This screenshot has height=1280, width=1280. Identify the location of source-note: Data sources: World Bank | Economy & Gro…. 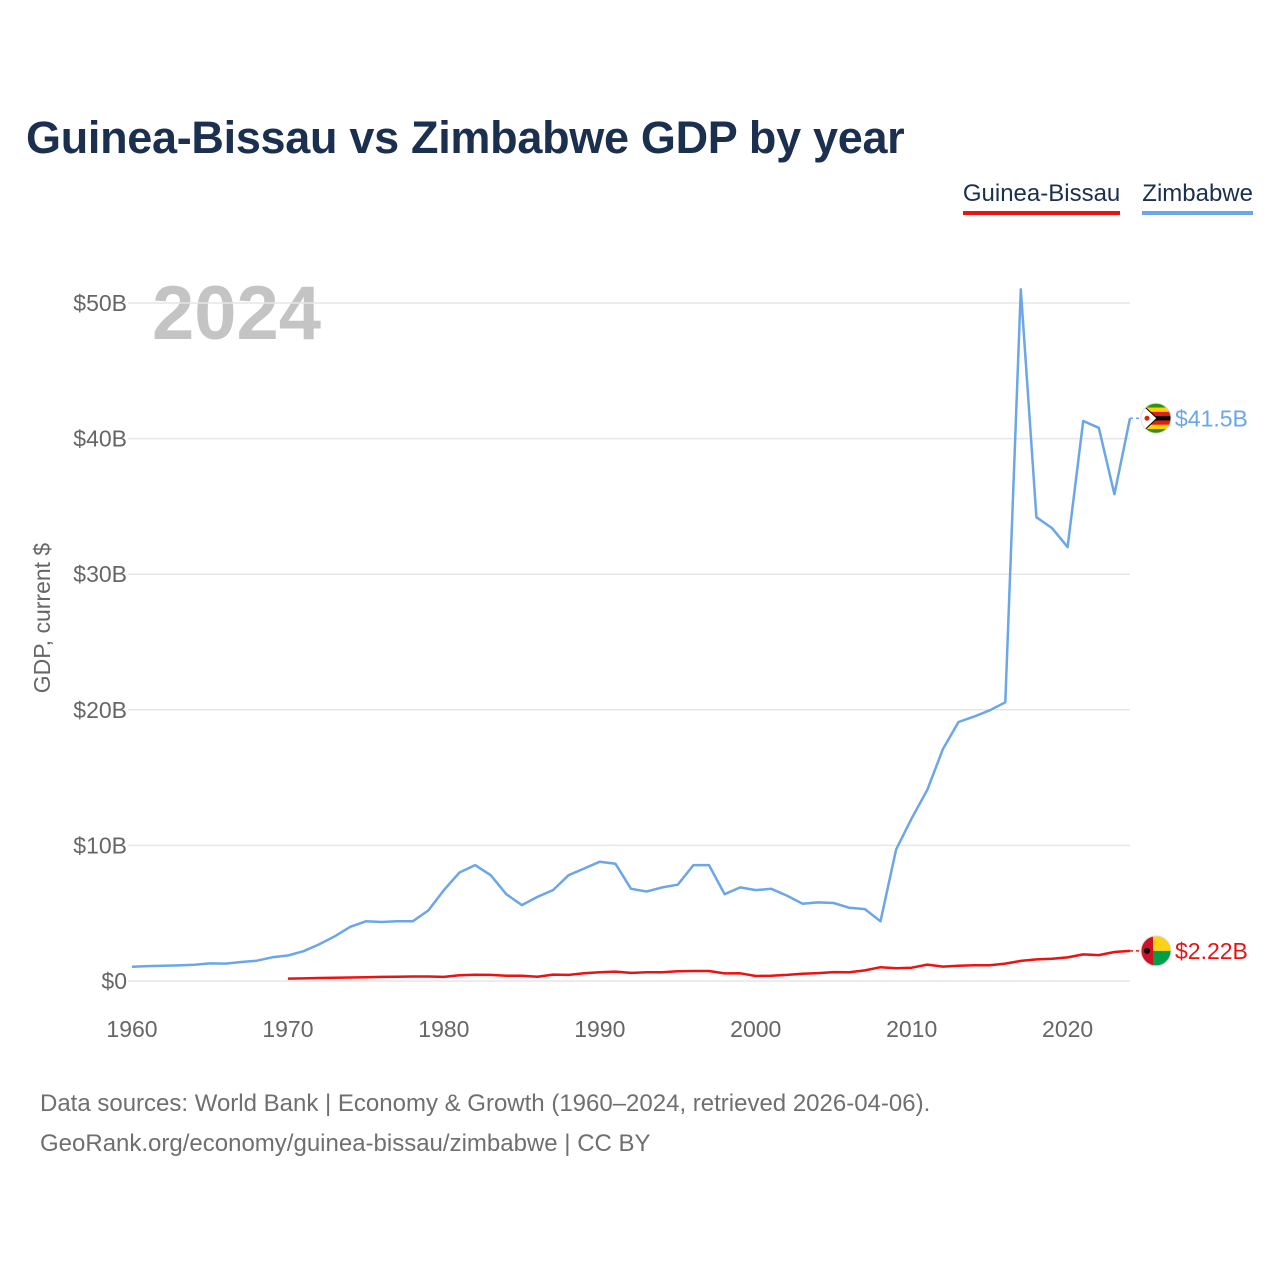
(485, 1124).